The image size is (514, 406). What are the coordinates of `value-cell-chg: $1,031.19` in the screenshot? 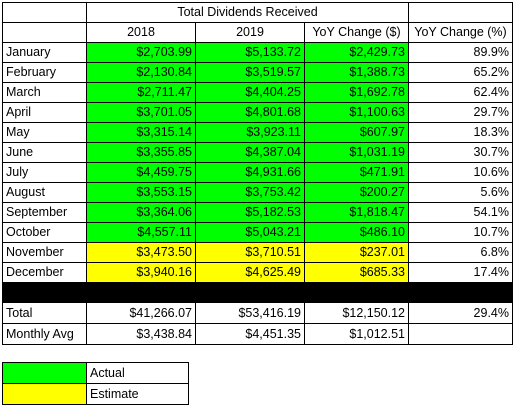 It's located at (356, 152).